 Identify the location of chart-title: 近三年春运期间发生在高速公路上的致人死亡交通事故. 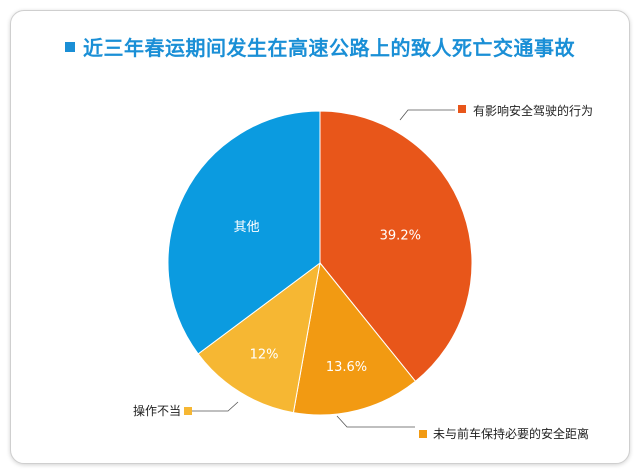
(320, 46).